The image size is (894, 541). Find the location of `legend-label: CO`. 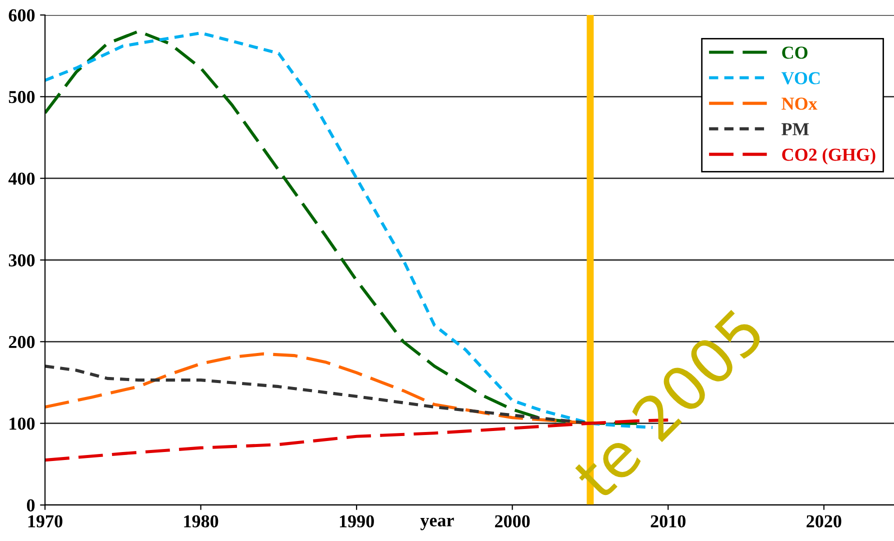

legend-label: CO is located at coordinates (795, 52).